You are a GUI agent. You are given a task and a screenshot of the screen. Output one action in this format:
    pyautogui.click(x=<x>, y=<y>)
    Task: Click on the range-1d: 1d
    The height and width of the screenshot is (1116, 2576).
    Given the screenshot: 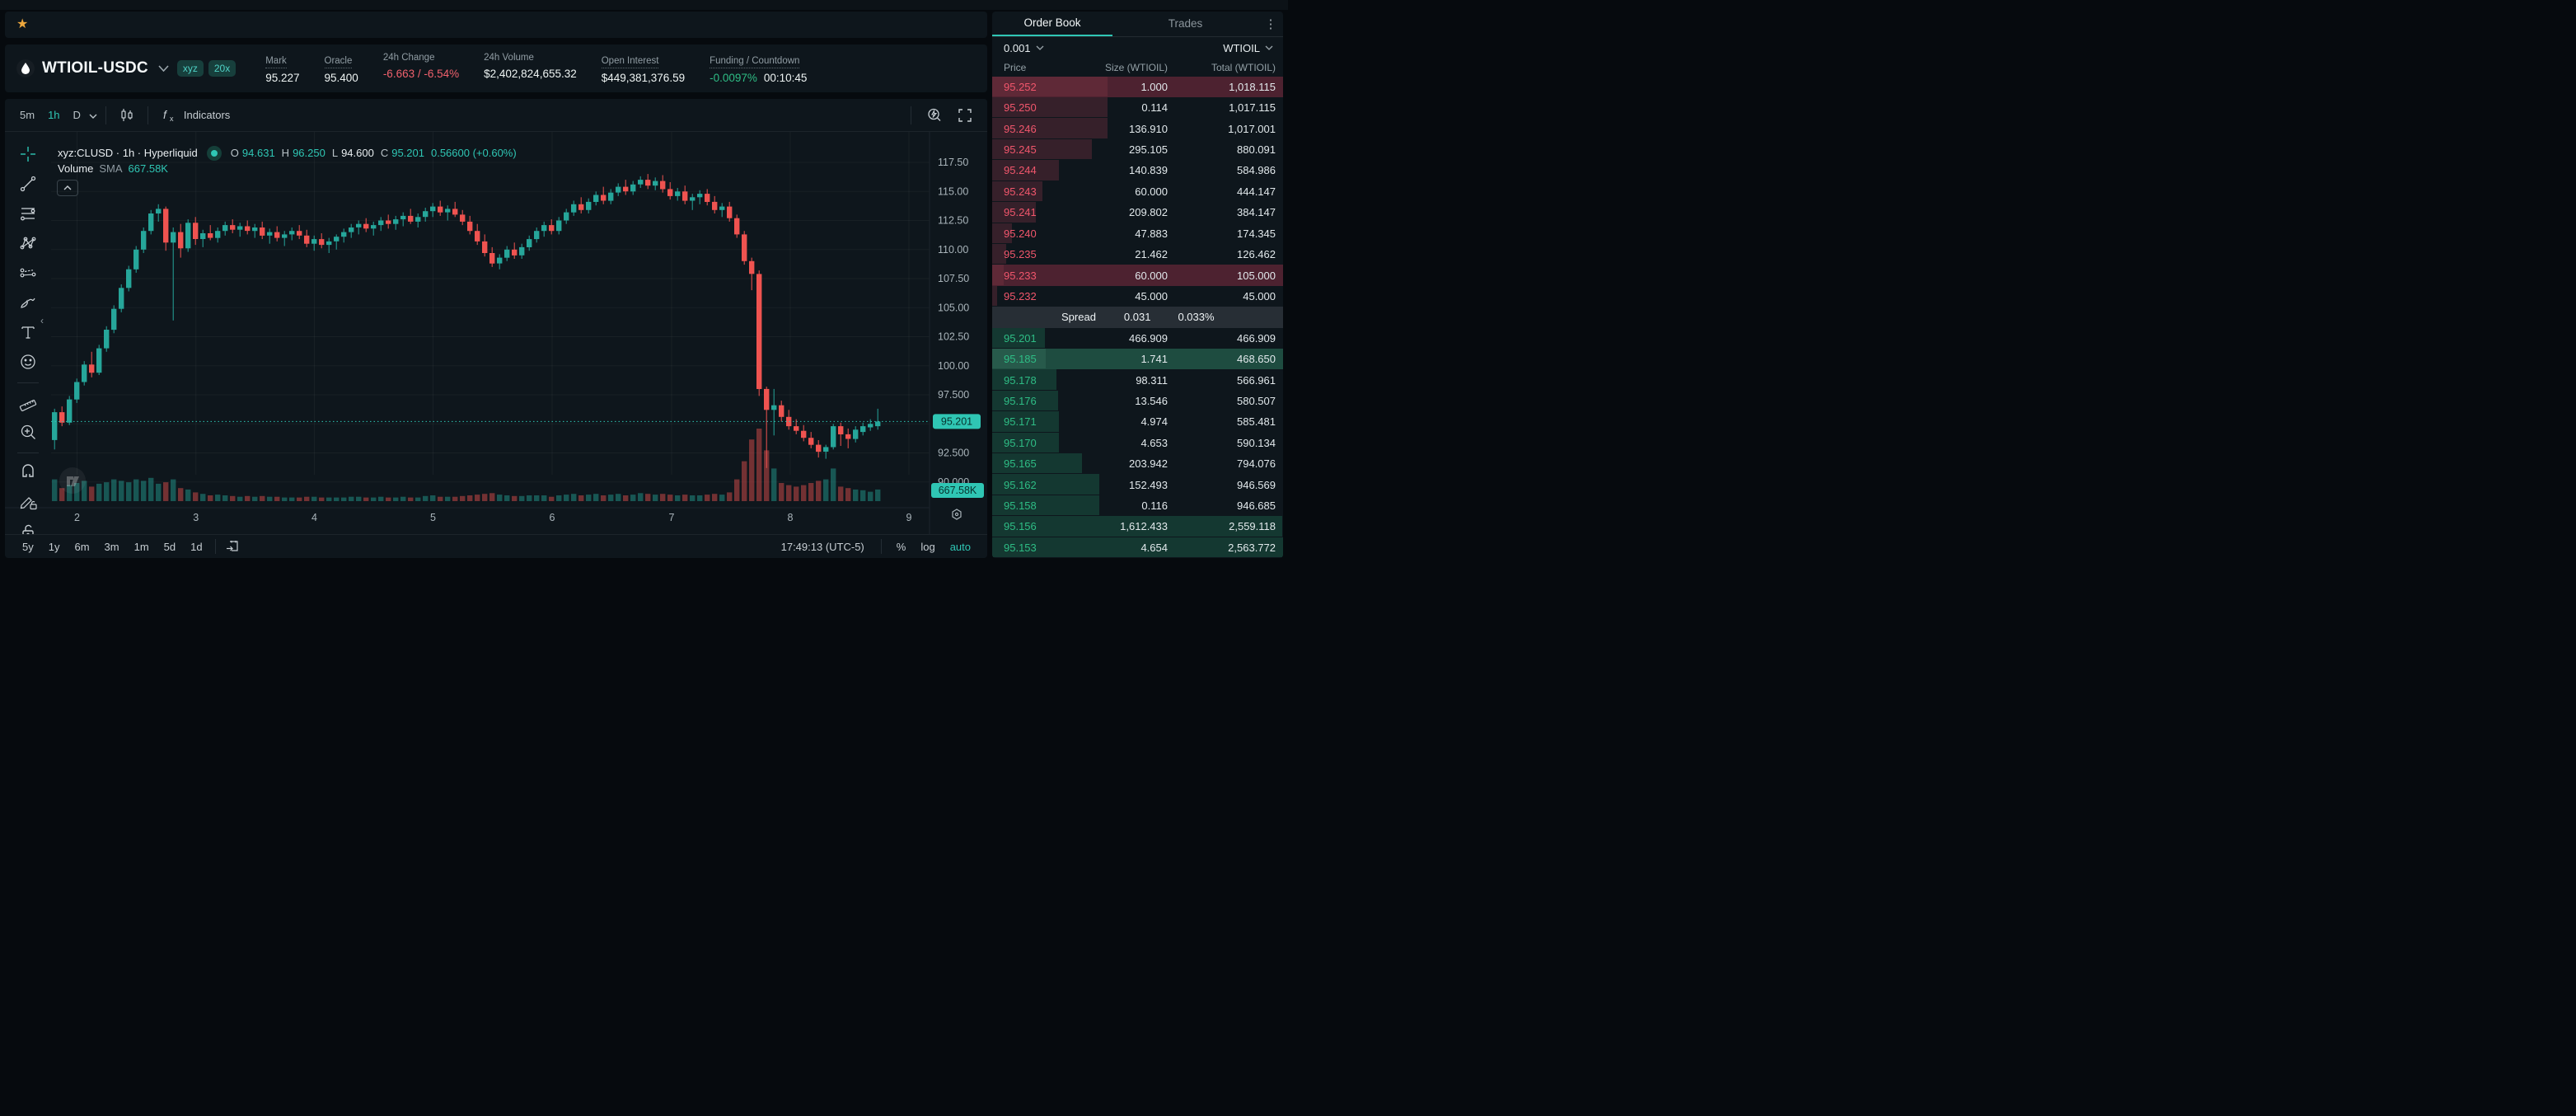 What is the action you would take?
    pyautogui.click(x=196, y=546)
    